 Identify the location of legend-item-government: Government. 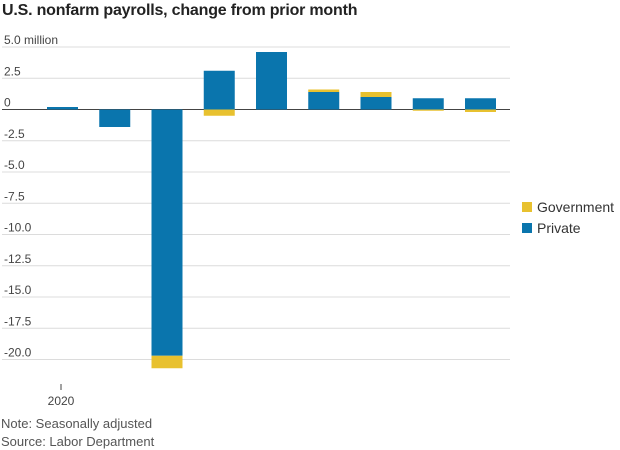
(568, 206).